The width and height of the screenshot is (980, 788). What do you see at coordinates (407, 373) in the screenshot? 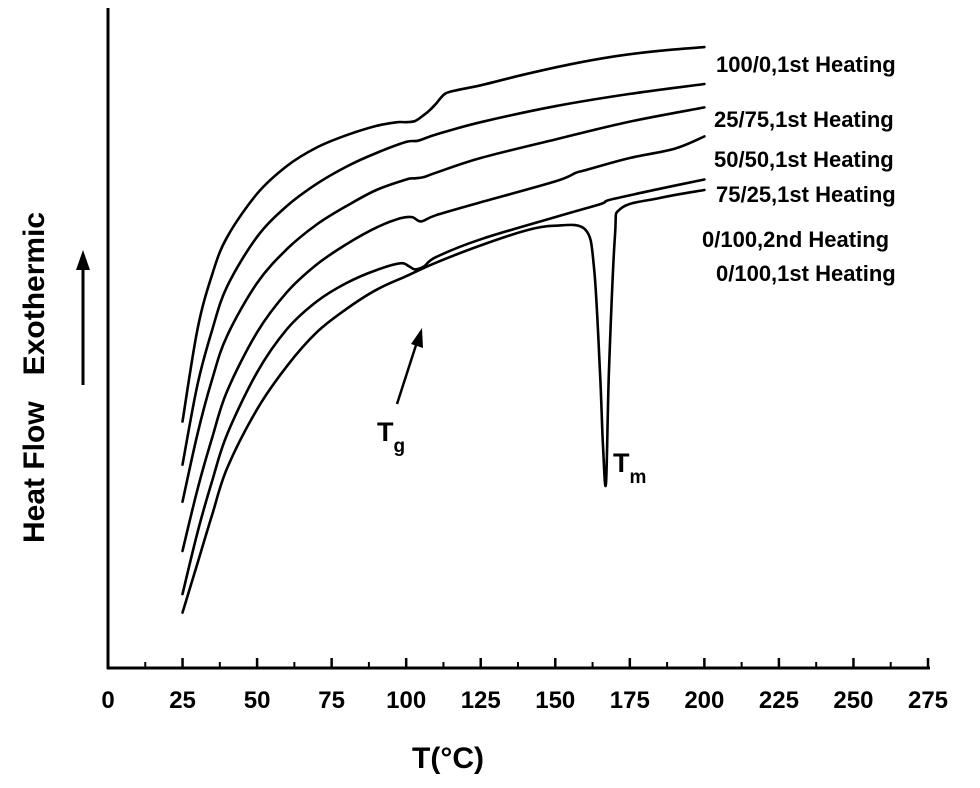
I see `tg-arrow` at bounding box center [407, 373].